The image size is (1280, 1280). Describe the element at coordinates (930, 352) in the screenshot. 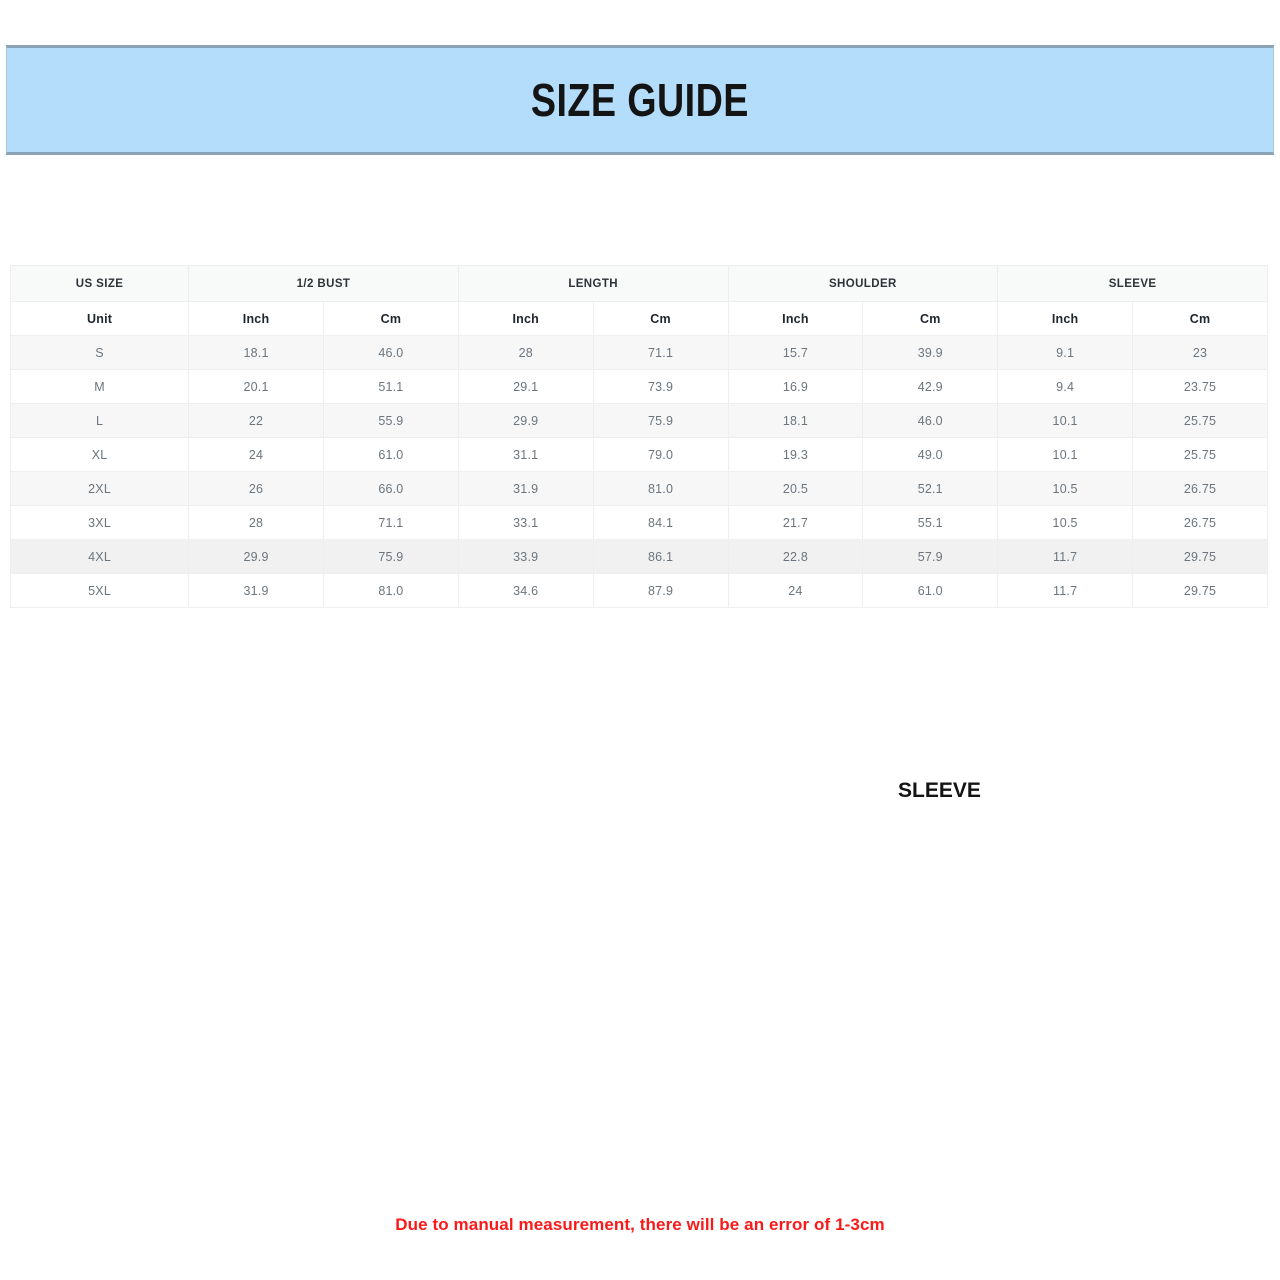

I see `cell-shoulder-cm: 39.9` at that location.